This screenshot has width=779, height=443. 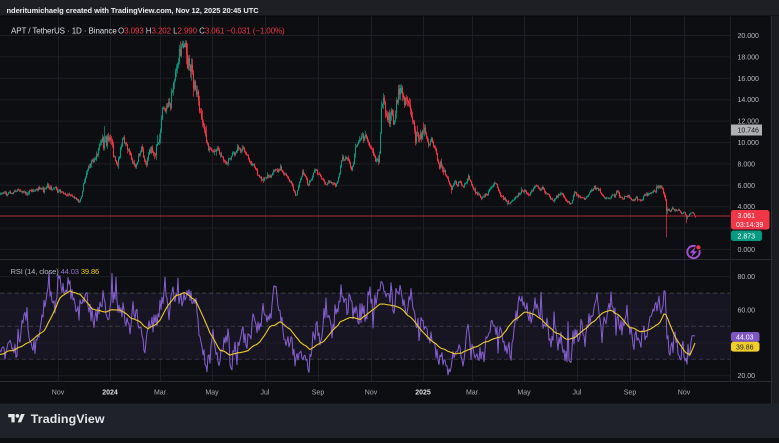 I want to click on svg-text: 0.000, so click(x=747, y=250).